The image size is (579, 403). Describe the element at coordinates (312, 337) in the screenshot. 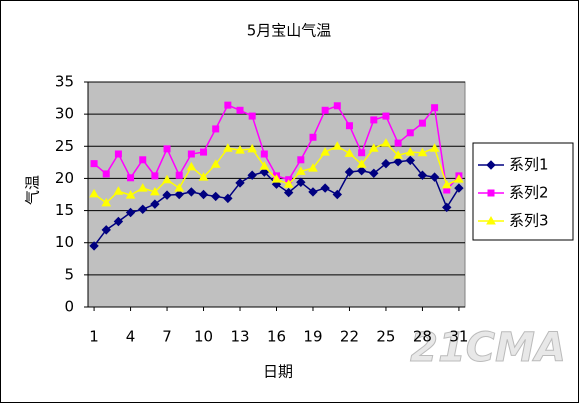

I see `x-tick-label: 19` at that location.